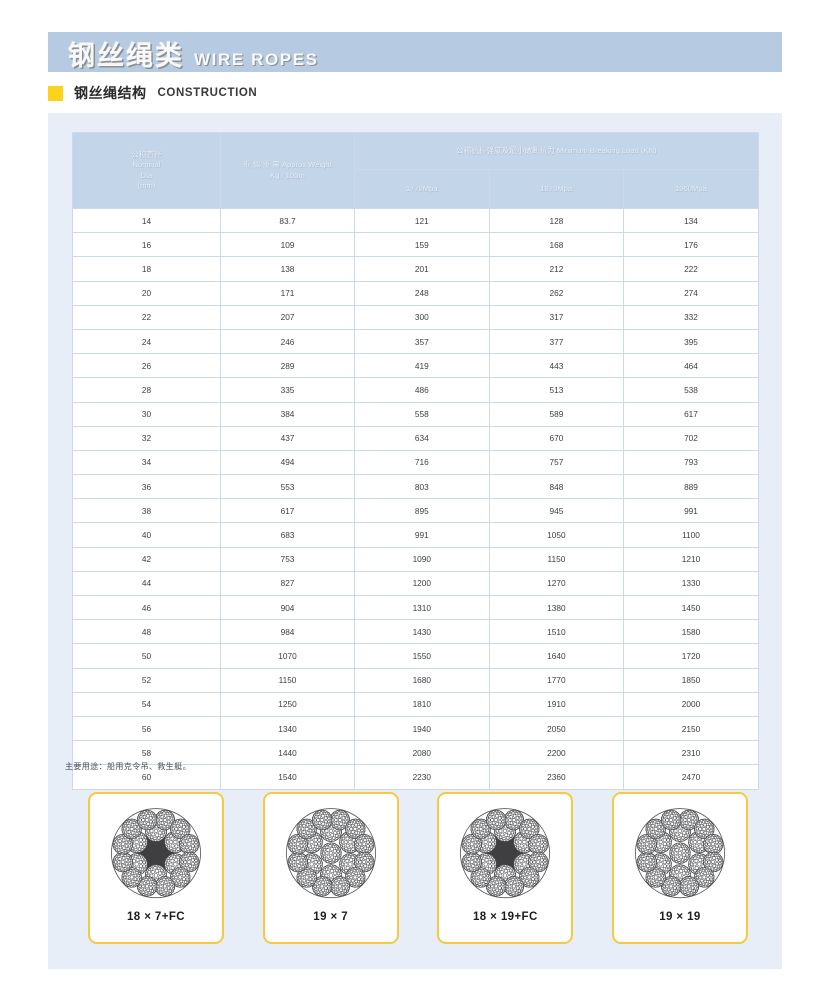 This screenshot has height=1000, width=830. I want to click on bullet-square-icon, so click(55, 93).